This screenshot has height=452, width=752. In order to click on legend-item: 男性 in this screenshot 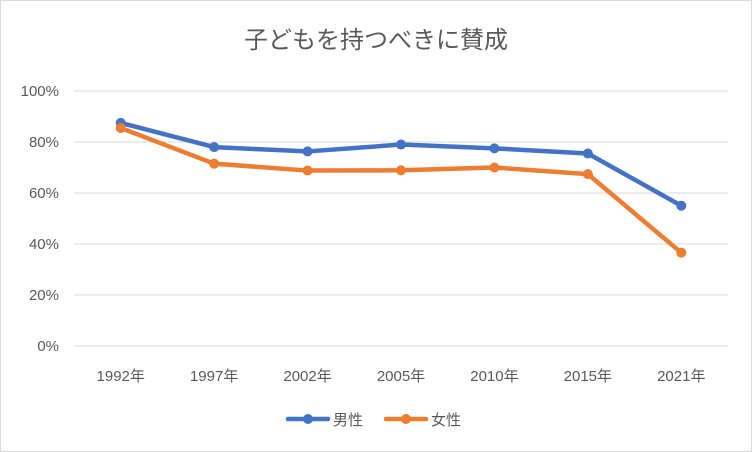, I will do `click(324, 420)`.